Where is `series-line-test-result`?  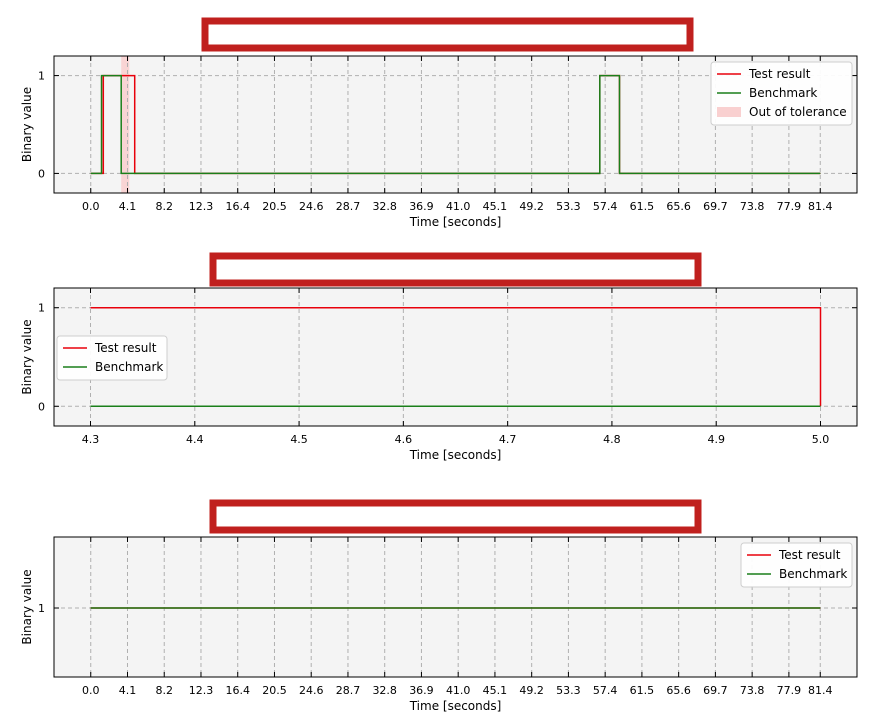 series-line-test-result is located at coordinates (456, 356).